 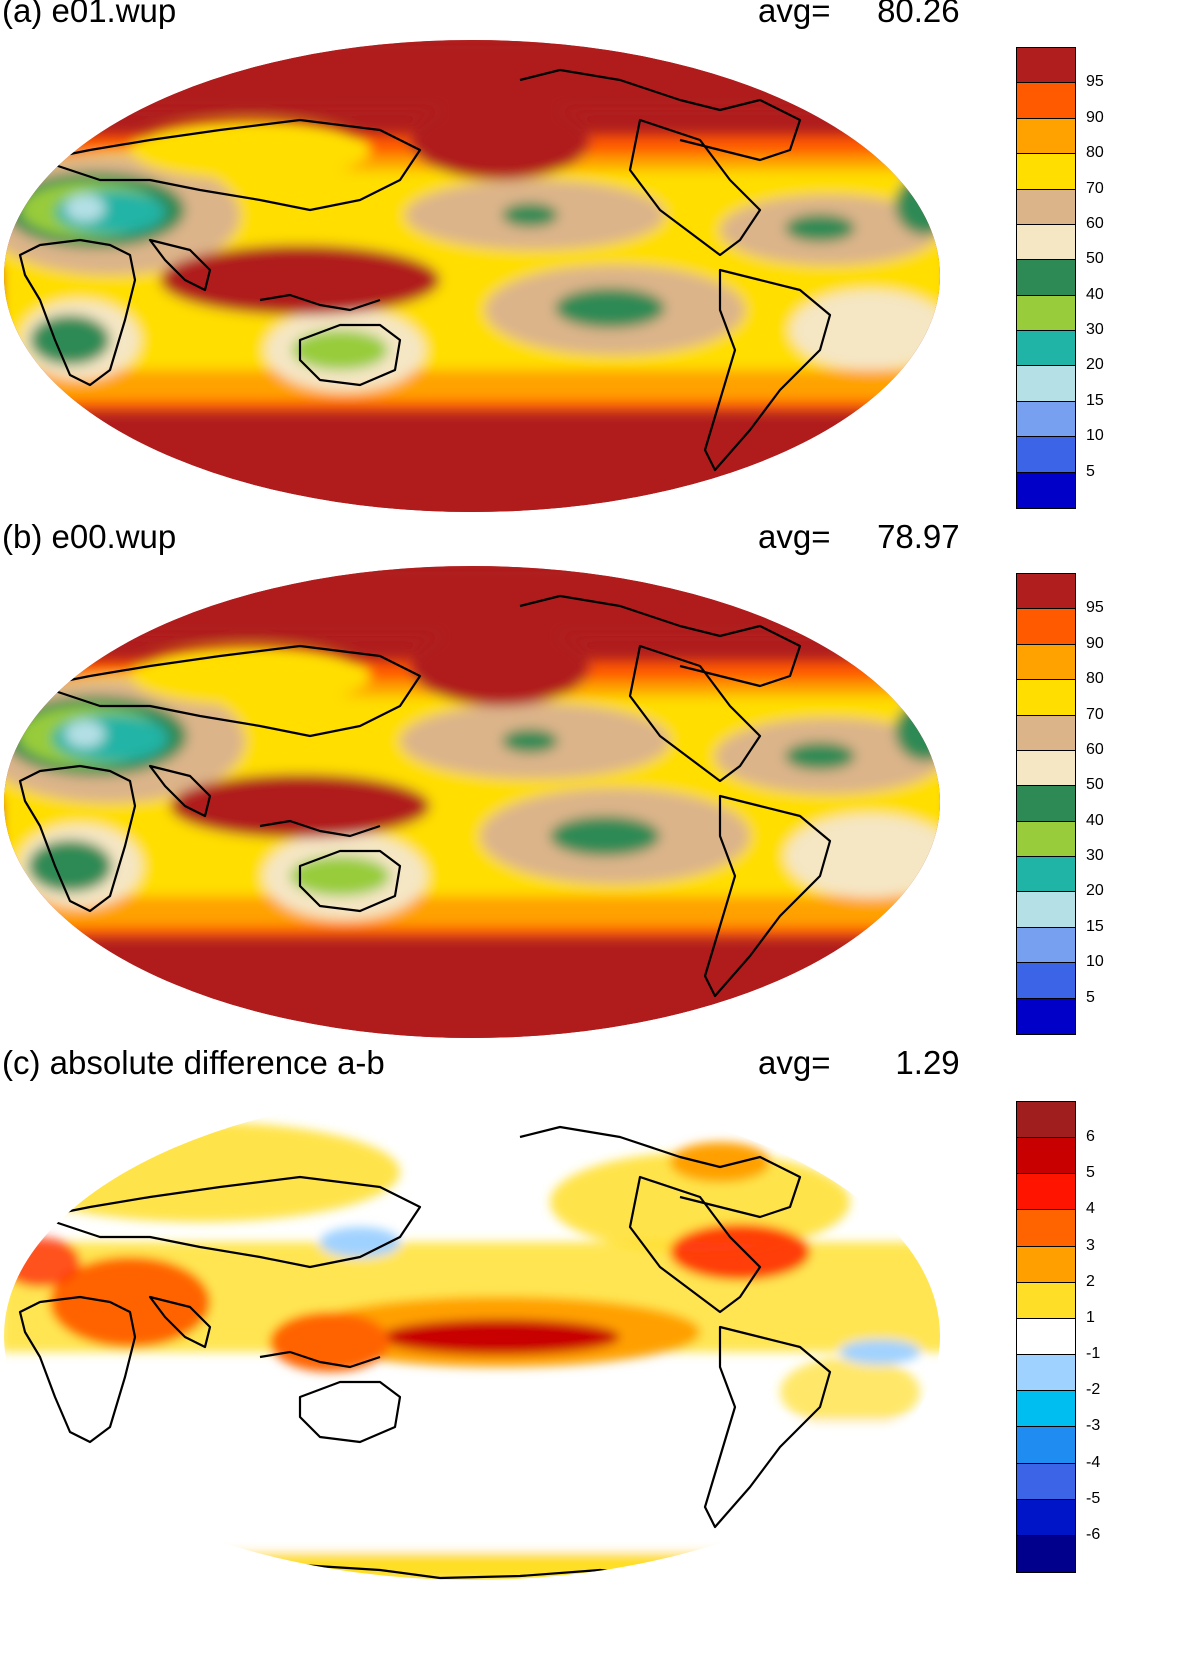 What do you see at coordinates (1093, 1426) in the screenshot?
I see `colorbar-label: -3` at bounding box center [1093, 1426].